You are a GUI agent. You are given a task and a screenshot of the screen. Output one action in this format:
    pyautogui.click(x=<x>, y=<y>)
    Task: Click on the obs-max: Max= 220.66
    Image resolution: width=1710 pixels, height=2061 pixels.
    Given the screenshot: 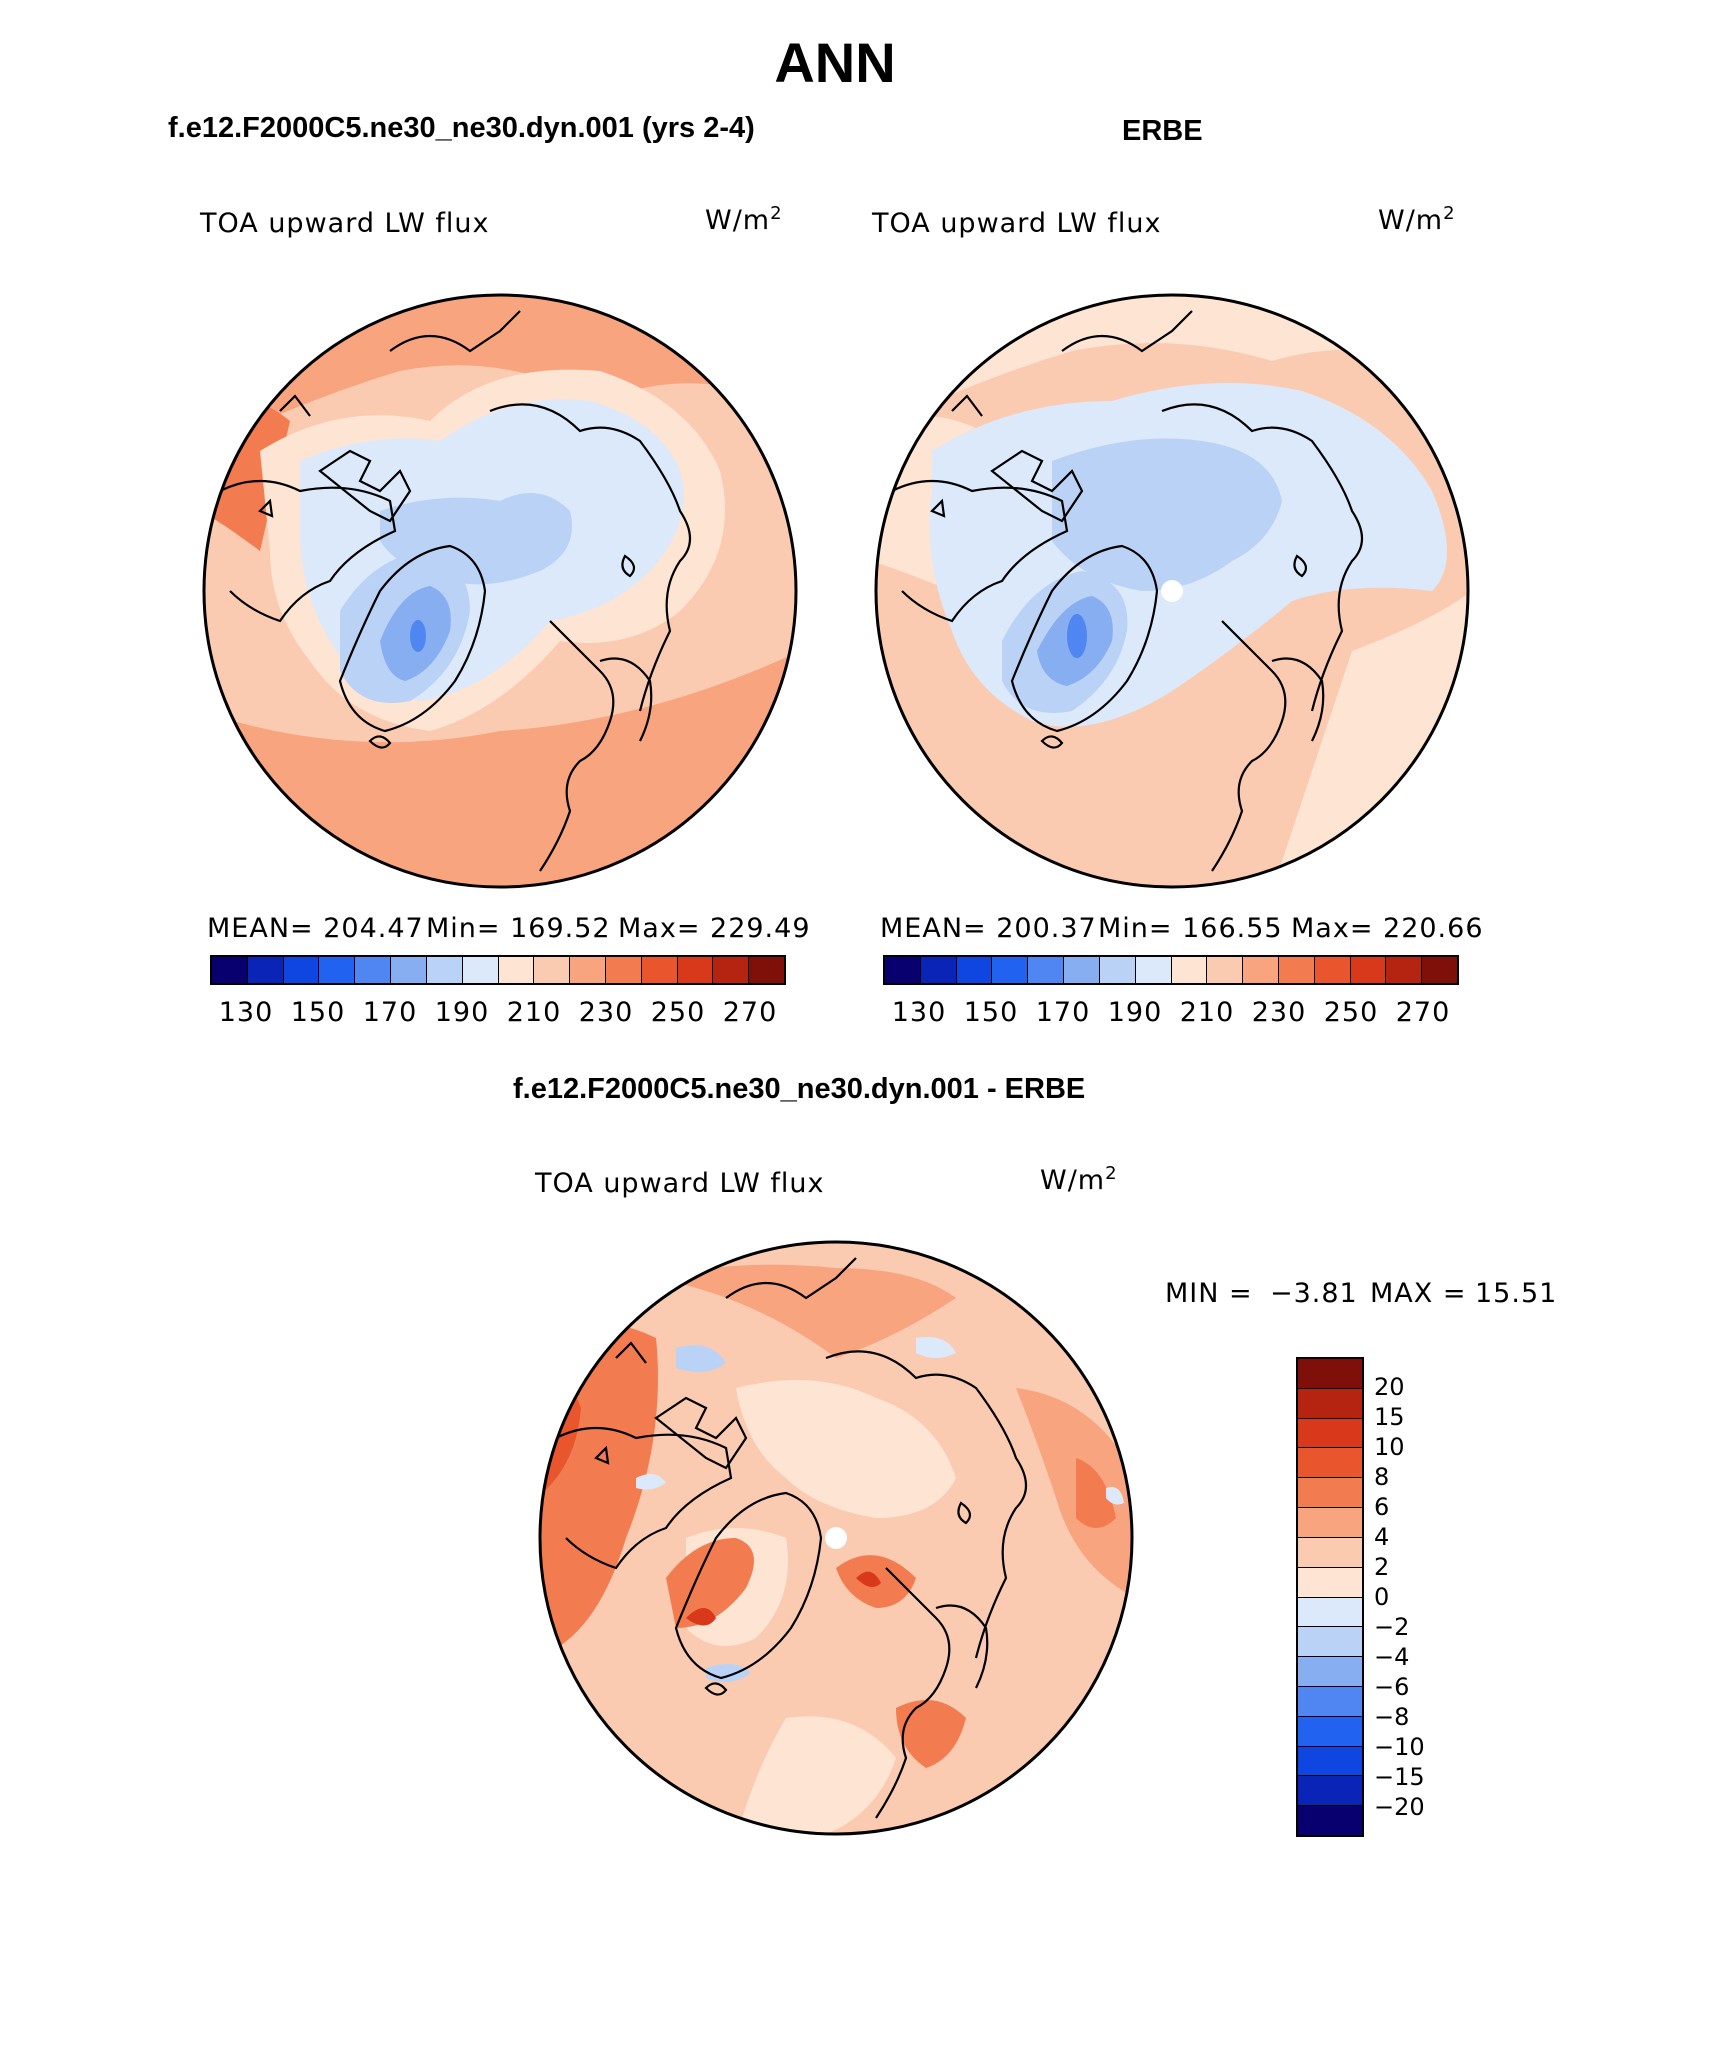 What is the action you would take?
    pyautogui.click(x=1387, y=928)
    